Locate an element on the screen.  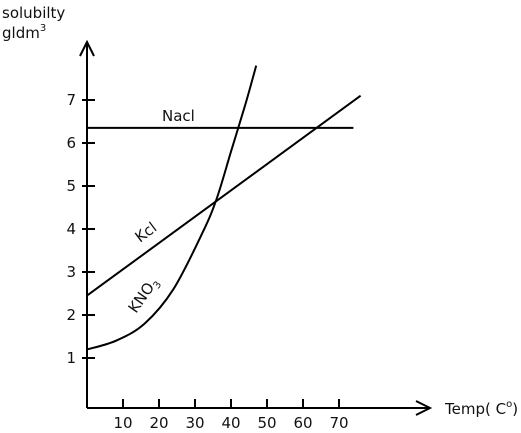
x-axis-label-degree: o is located at coordinates (509, 404).